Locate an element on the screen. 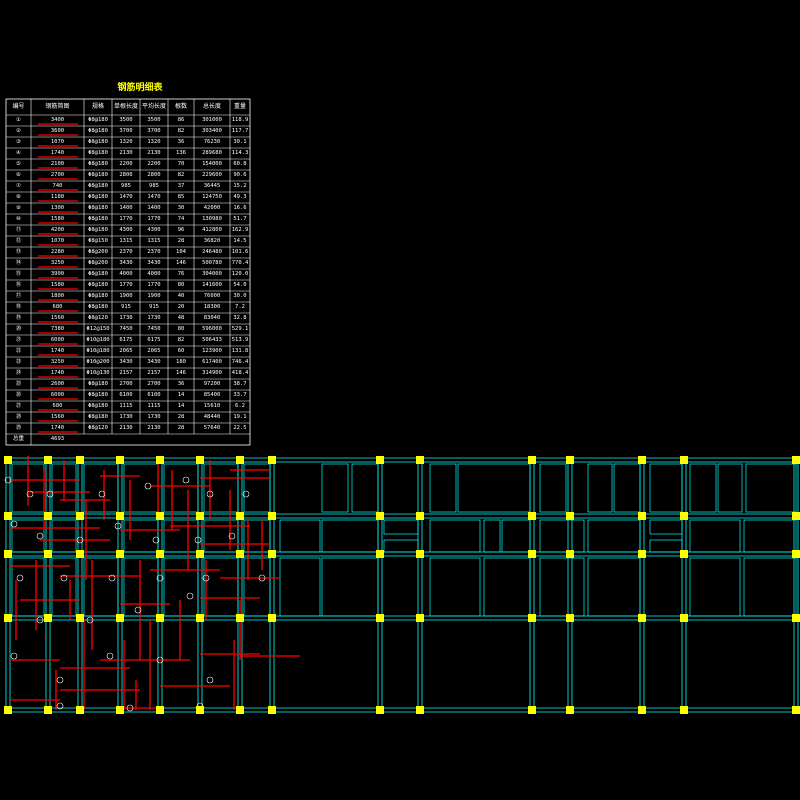  table-cell: 18300 is located at coordinates (212, 307).